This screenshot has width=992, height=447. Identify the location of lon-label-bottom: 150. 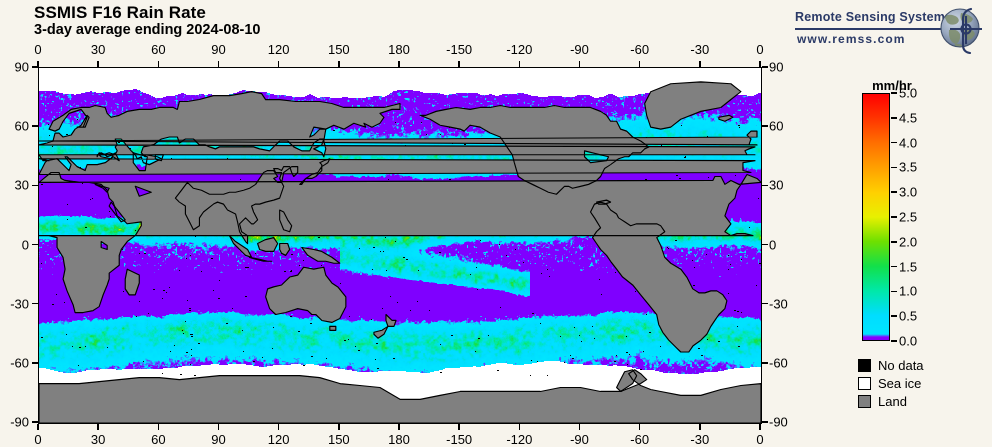
(338, 439).